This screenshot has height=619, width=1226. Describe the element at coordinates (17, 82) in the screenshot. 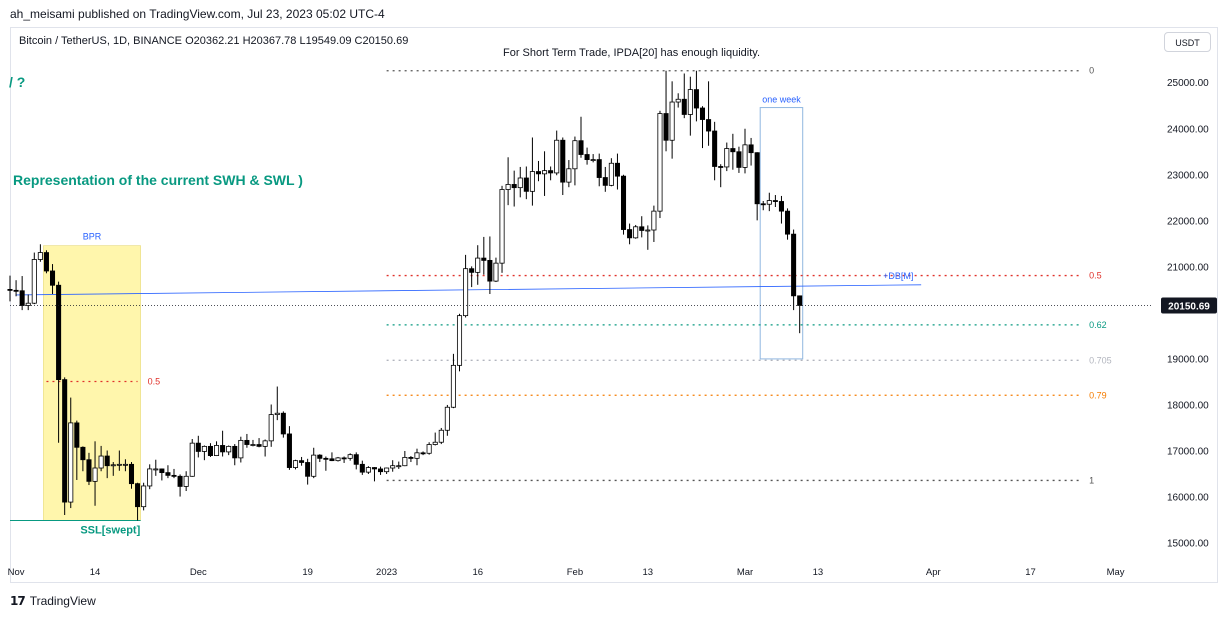

I see `corner-annotation: / ?` at that location.